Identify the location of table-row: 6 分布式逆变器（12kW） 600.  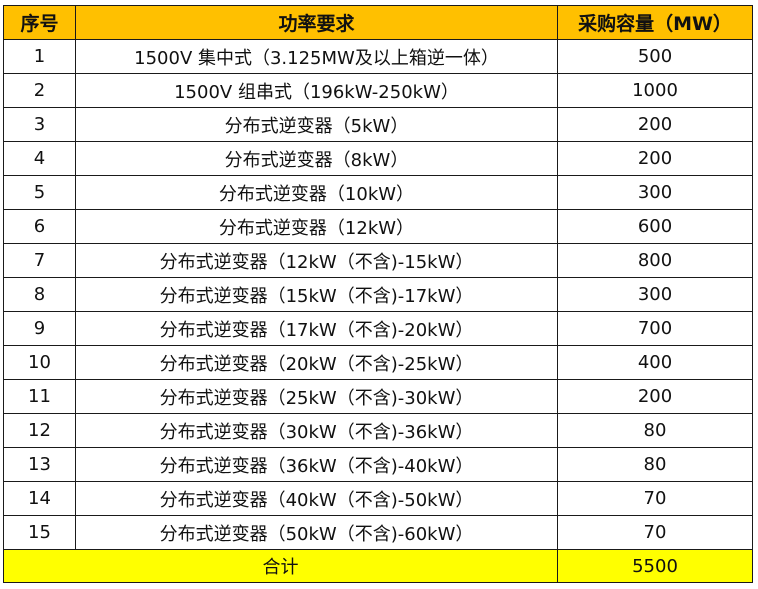
(378, 226).